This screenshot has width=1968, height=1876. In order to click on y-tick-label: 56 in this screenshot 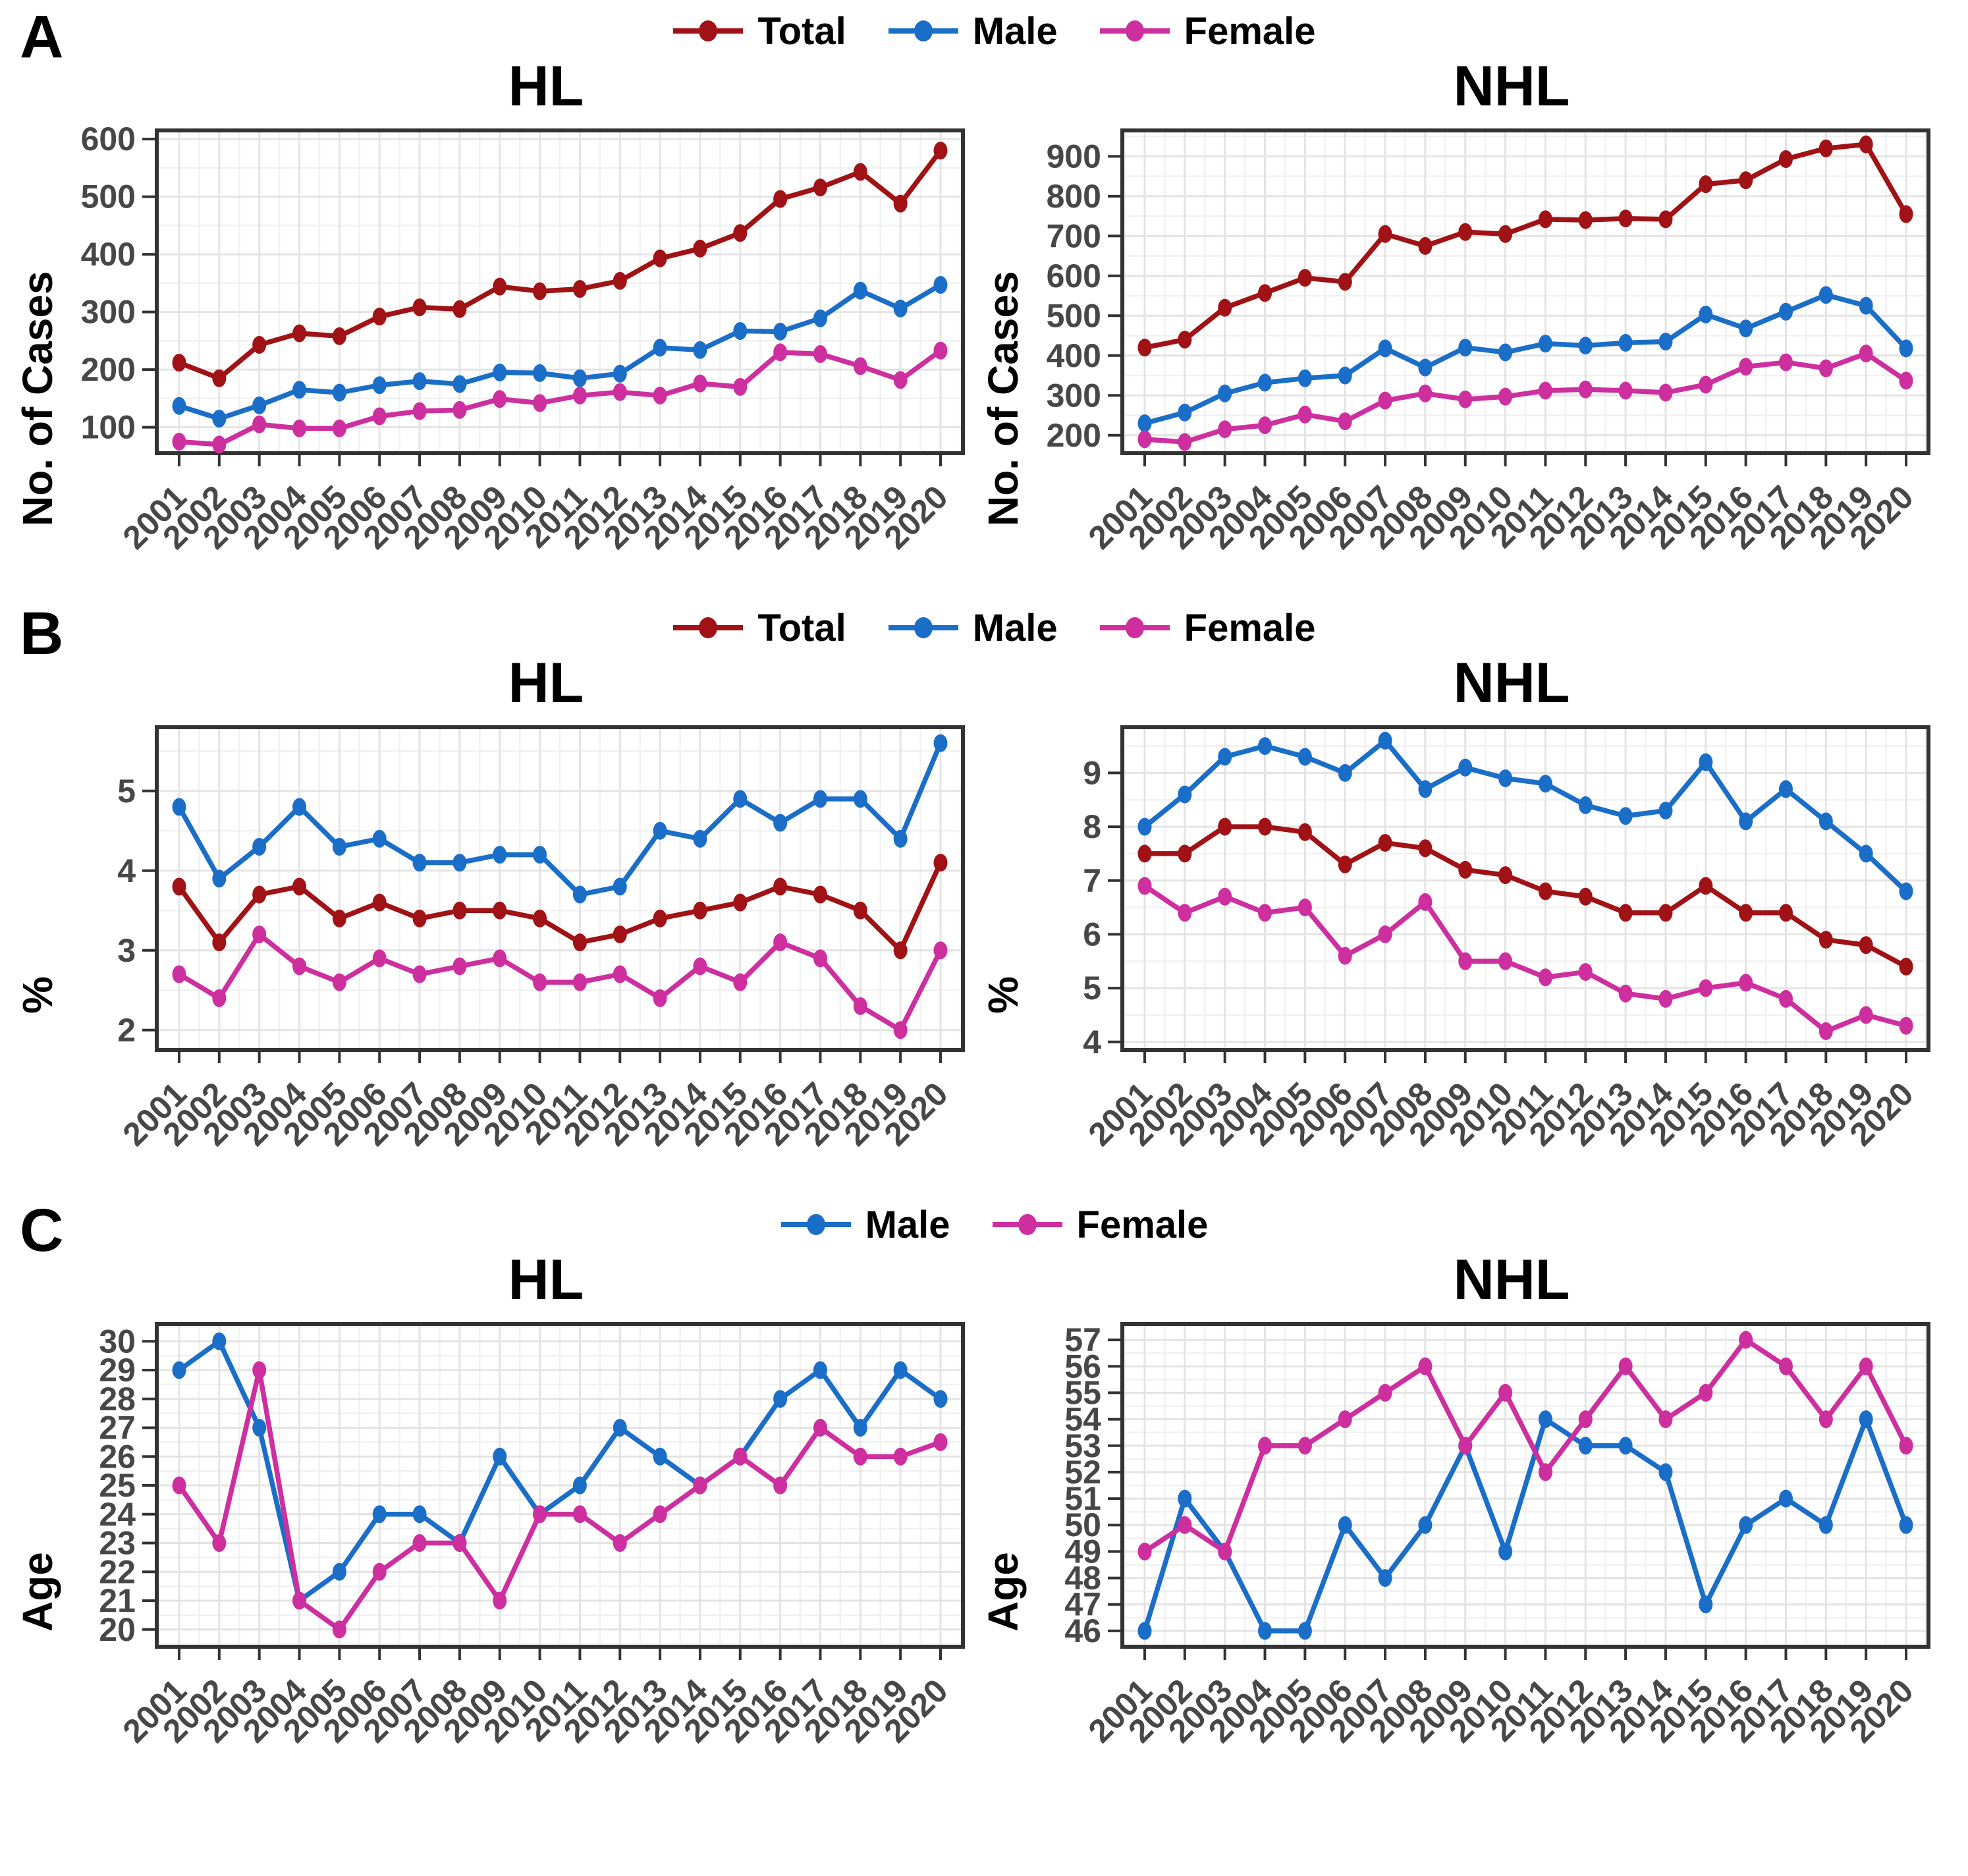, I will do `click(1082, 1366)`.